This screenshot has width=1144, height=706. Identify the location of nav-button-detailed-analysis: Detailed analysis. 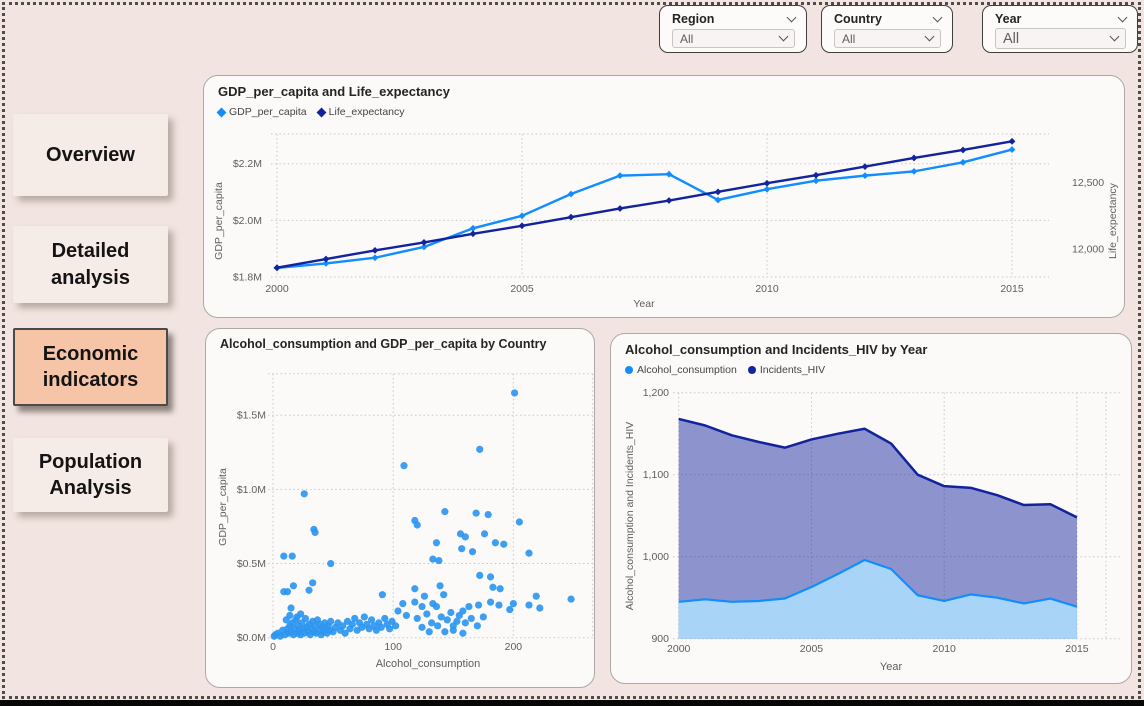
(90, 264).